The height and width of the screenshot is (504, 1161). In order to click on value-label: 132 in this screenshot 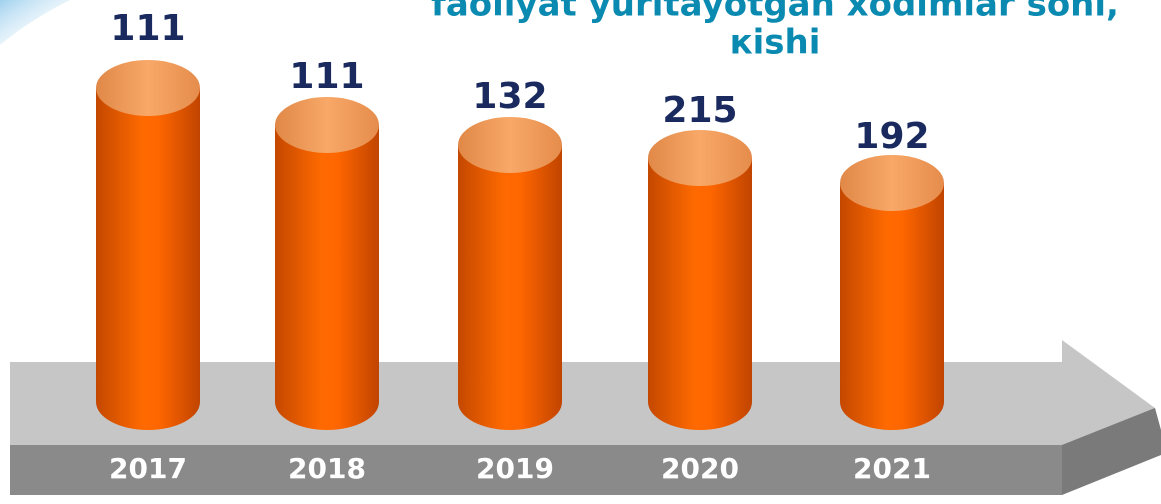, I will do `click(509, 96)`.